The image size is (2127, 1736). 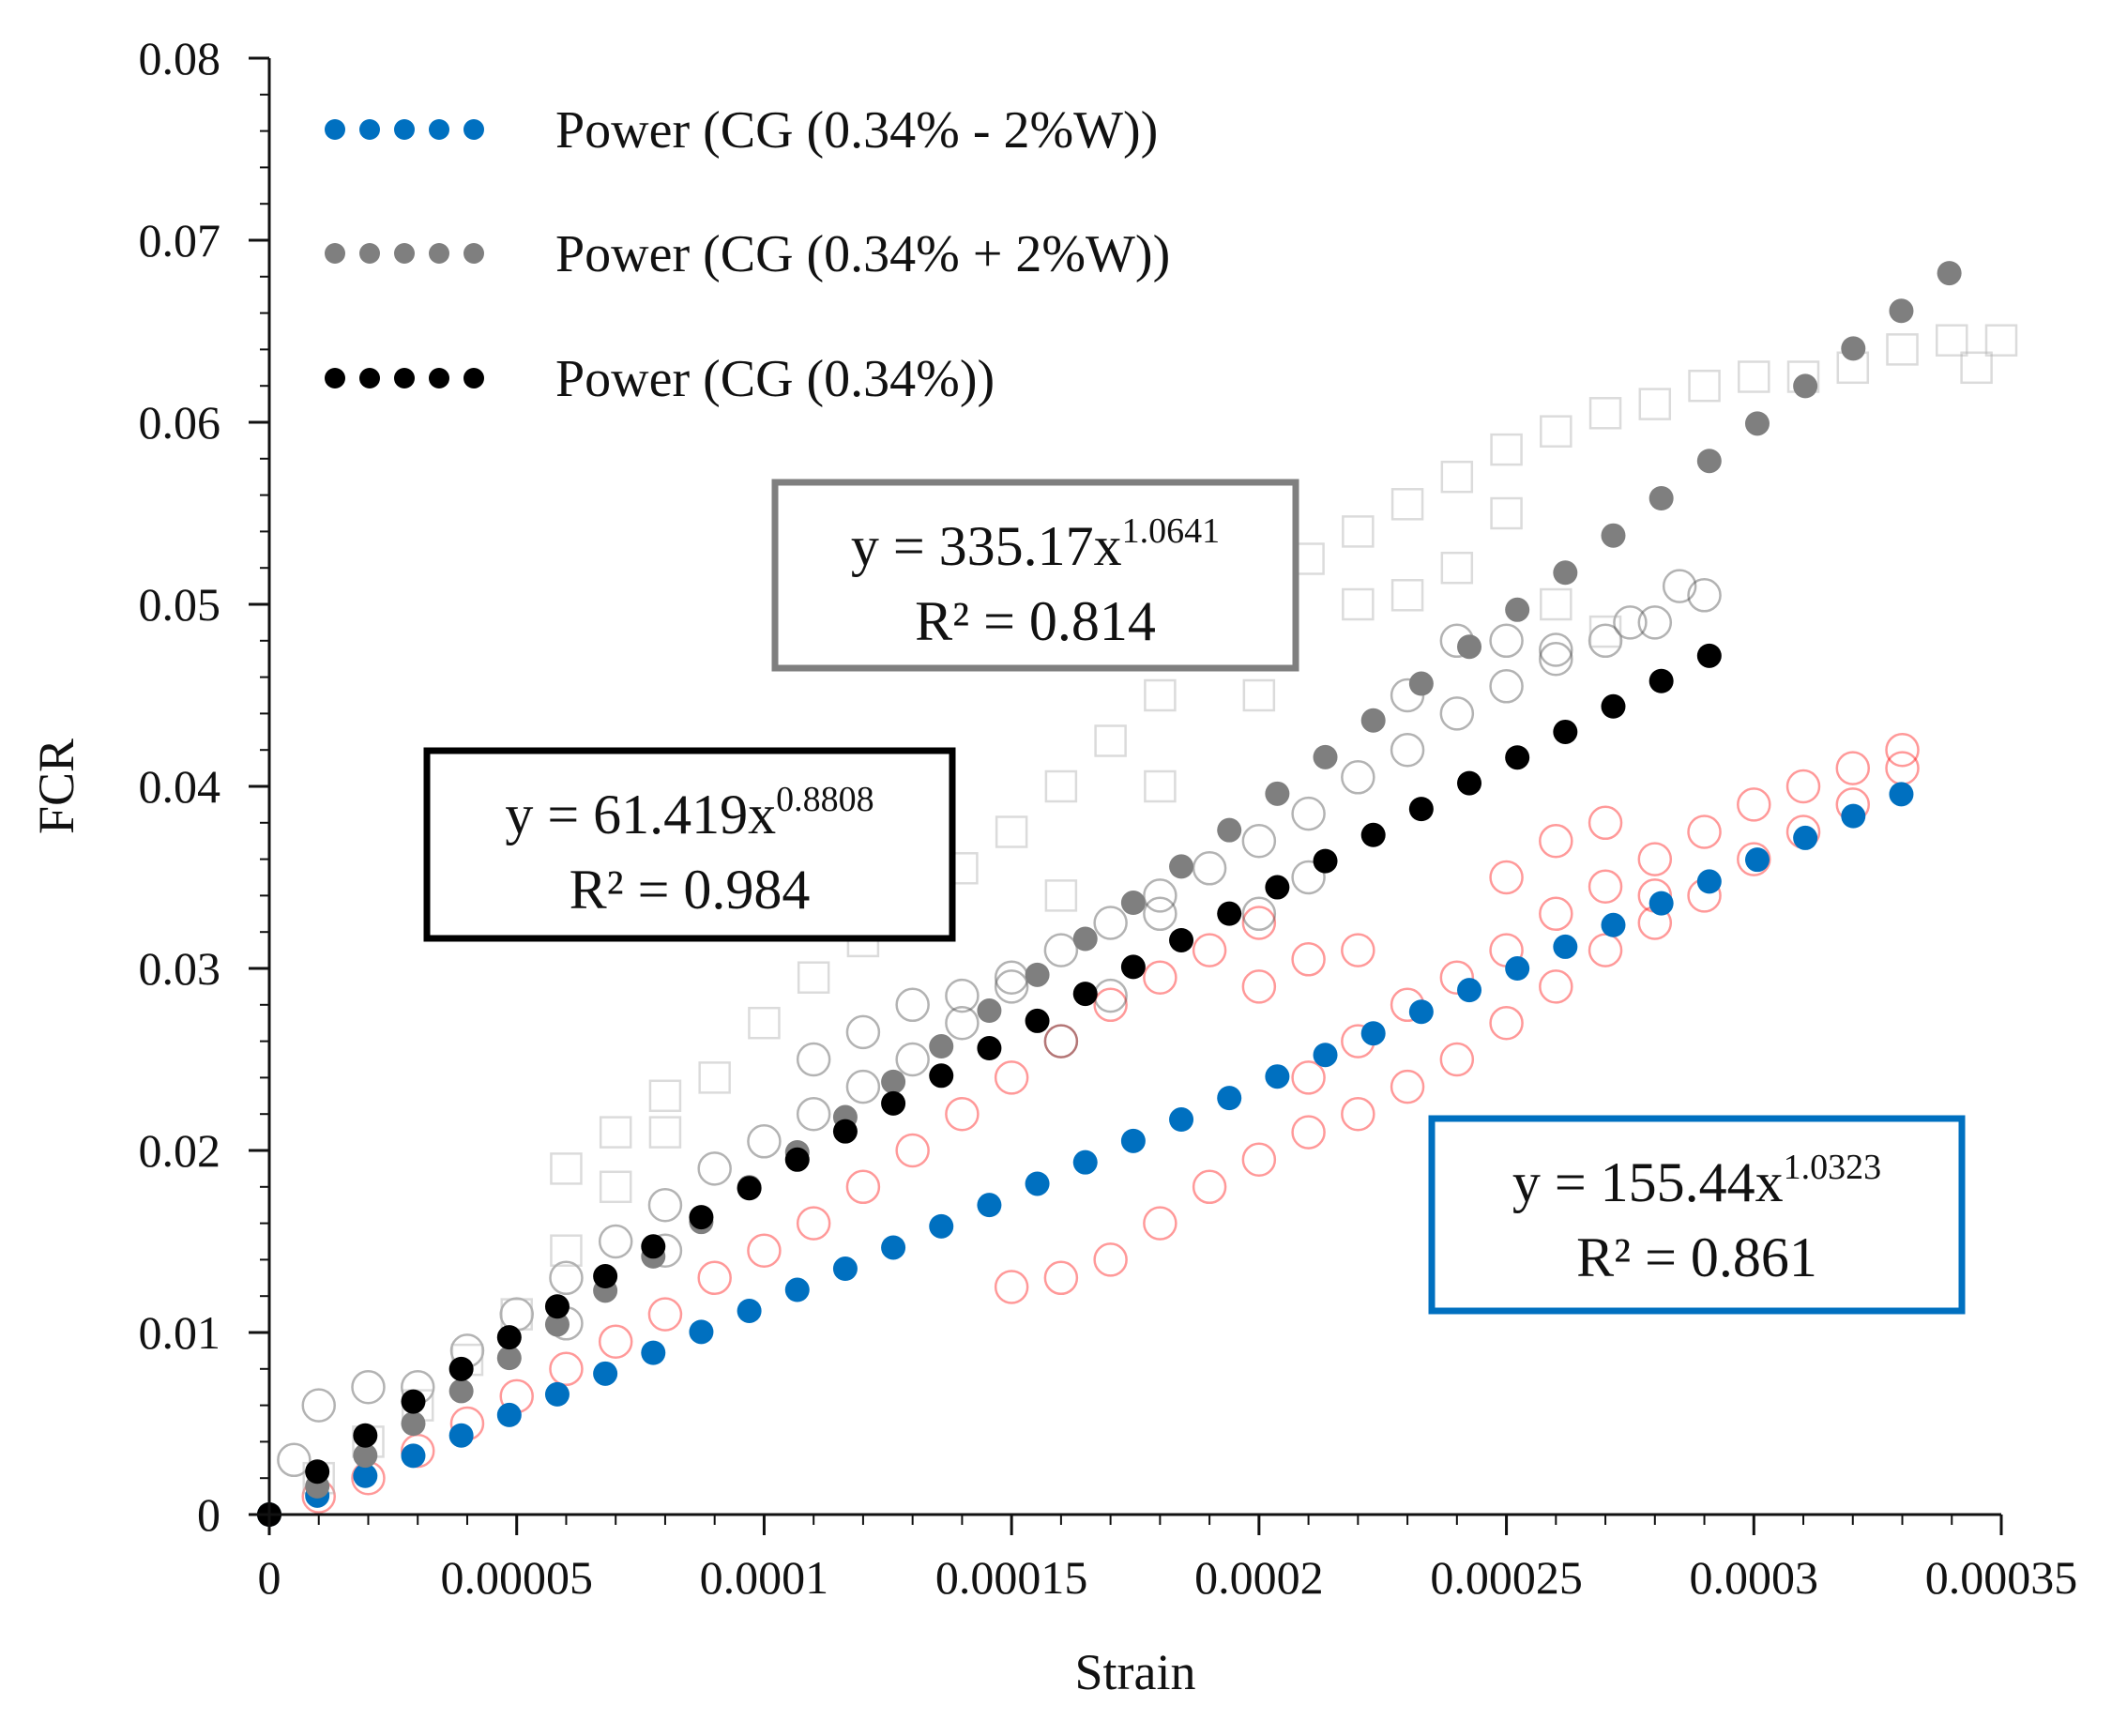 I want to click on equation-box-plus-2w: y = 335.17x1.0641 R² = 0.814, so click(x=1035, y=575).